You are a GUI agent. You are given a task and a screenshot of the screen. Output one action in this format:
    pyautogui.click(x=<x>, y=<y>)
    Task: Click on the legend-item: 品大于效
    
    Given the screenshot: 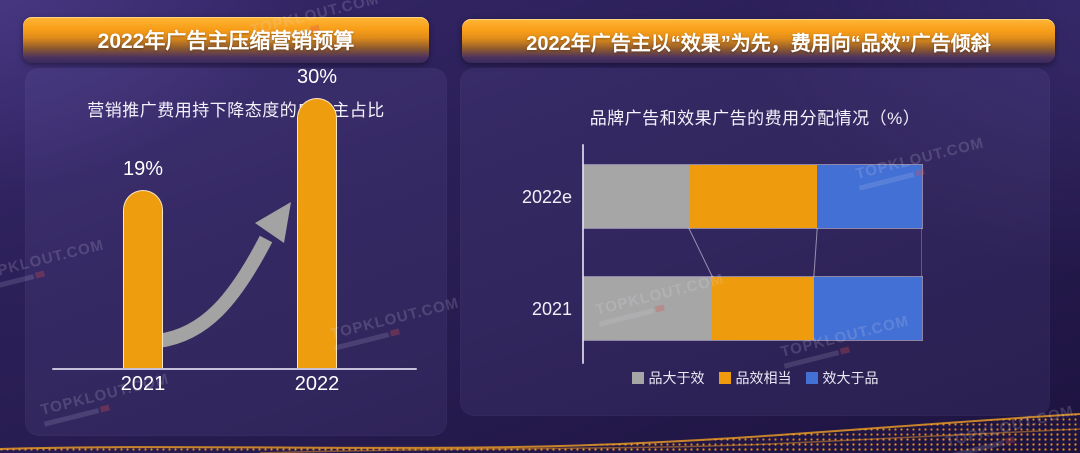 What is the action you would take?
    pyautogui.click(x=668, y=378)
    